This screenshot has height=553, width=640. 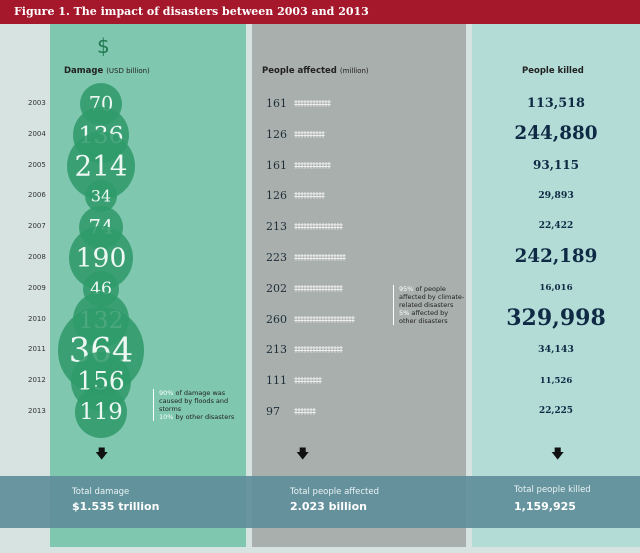 I want to click on year-label: 2010, so click(x=37, y=318).